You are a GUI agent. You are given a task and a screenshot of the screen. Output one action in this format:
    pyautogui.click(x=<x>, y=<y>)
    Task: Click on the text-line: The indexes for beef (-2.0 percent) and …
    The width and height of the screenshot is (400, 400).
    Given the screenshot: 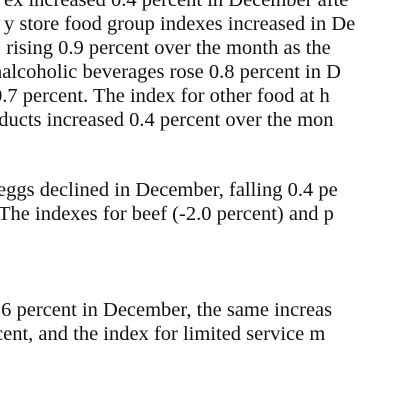 What is the action you would take?
    pyautogui.click(x=167, y=214)
    